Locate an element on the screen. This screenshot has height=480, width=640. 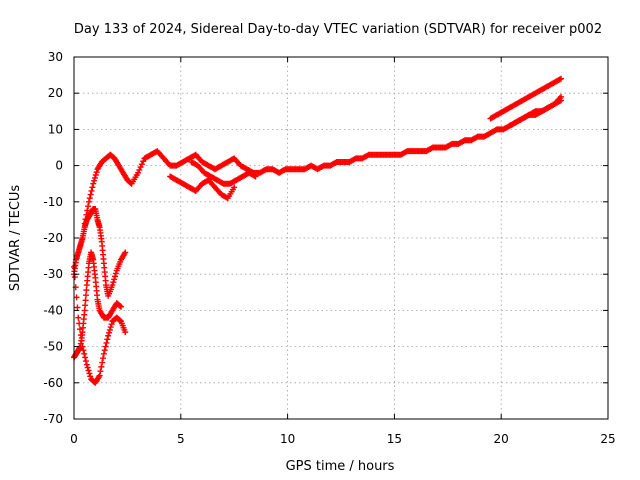
x-tick-label: 0 is located at coordinates (74, 439).